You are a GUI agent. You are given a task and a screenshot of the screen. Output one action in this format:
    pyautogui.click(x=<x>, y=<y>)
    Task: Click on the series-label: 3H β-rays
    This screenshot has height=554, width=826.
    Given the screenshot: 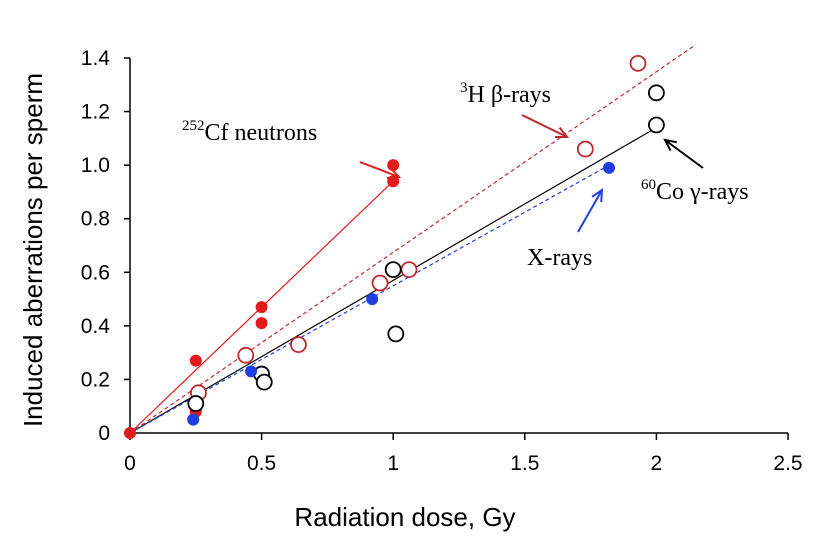 What is the action you would take?
    pyautogui.click(x=505, y=94)
    